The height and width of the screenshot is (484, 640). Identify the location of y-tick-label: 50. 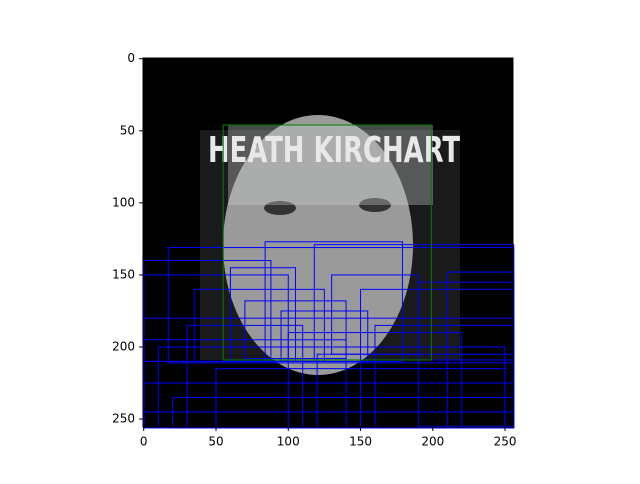
(127, 130).